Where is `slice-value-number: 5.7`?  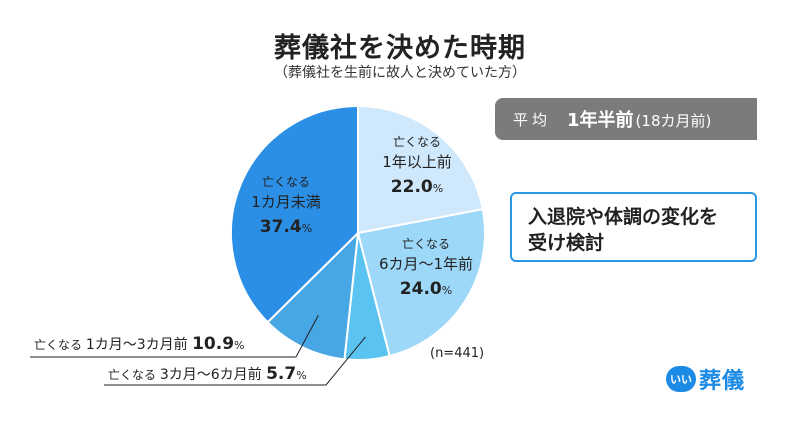 slice-value-number: 5.7 is located at coordinates (281, 374).